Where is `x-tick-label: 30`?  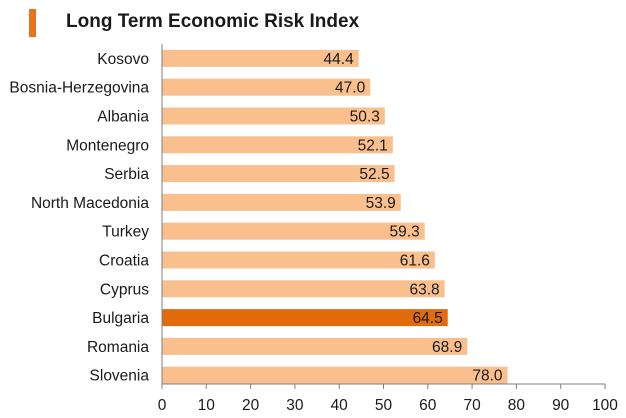
x-tick-label: 30 is located at coordinates (295, 405).